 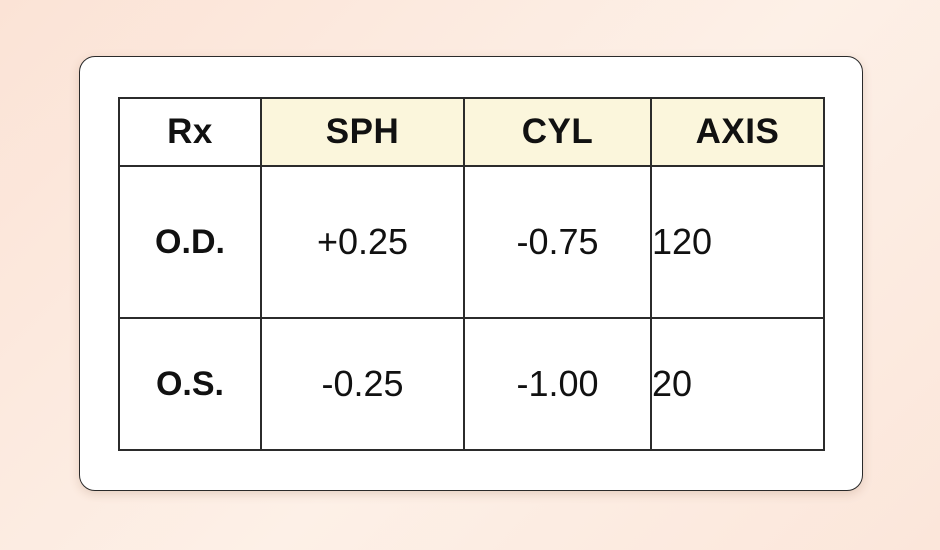 I want to click on os-axis-value: 20, so click(x=737, y=384).